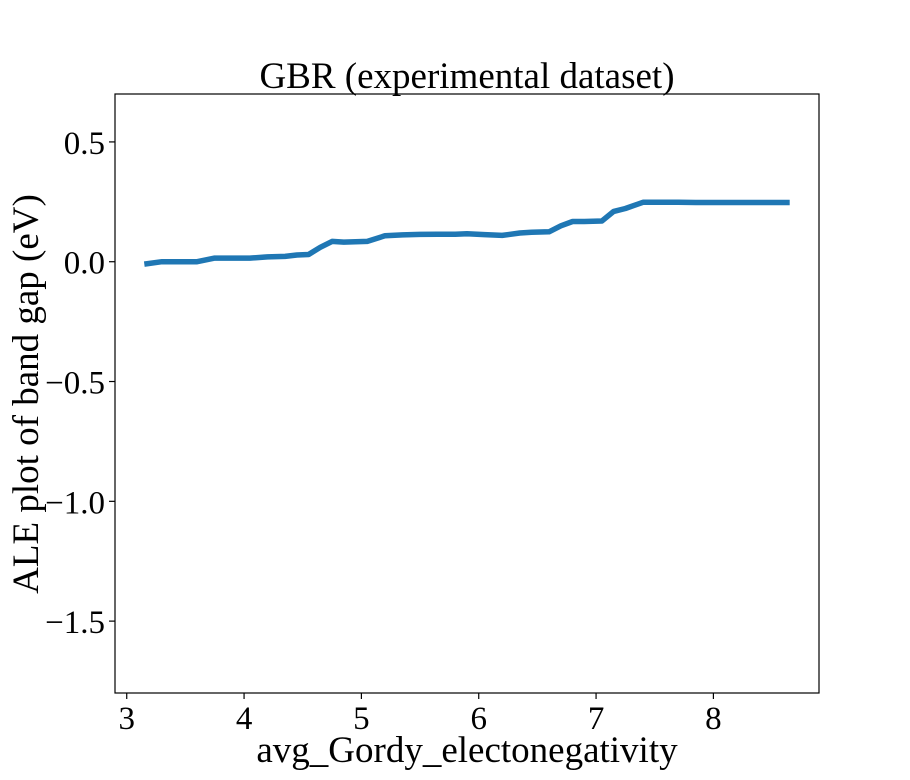 The width and height of the screenshot is (910, 780). Describe the element at coordinates (713, 719) in the screenshot. I see `x-tick-label: 8` at that location.